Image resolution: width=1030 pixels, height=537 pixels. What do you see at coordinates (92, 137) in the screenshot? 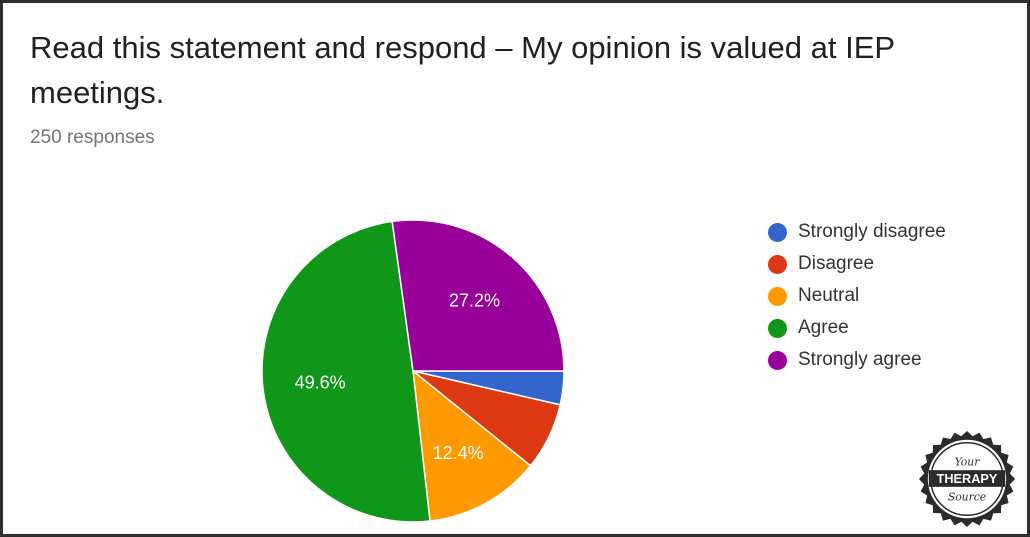
I see `response-count: 250 responses` at bounding box center [92, 137].